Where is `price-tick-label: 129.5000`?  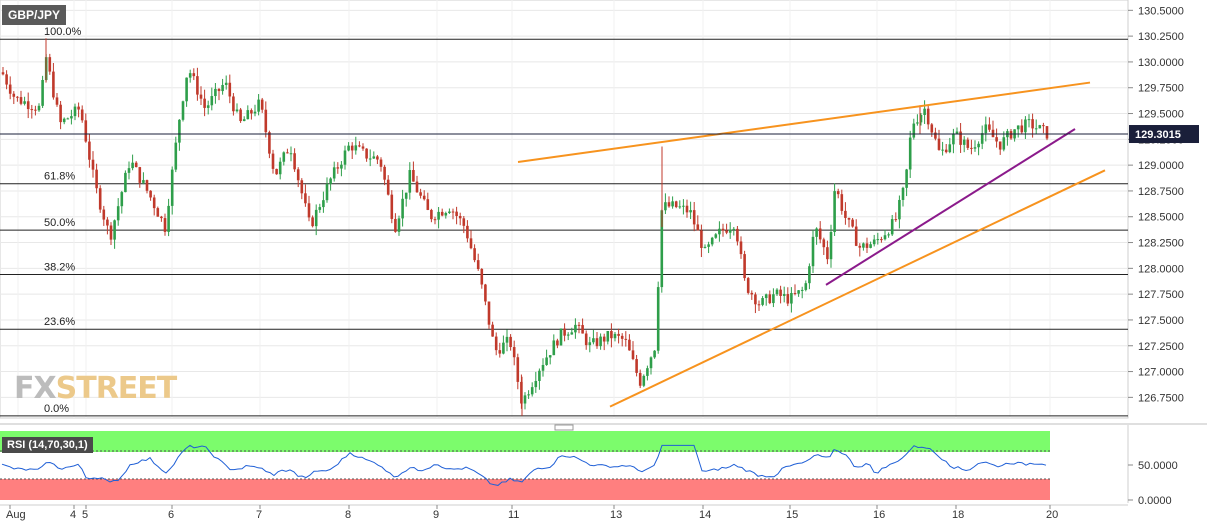 price-tick-label: 129.5000 is located at coordinates (1161, 115).